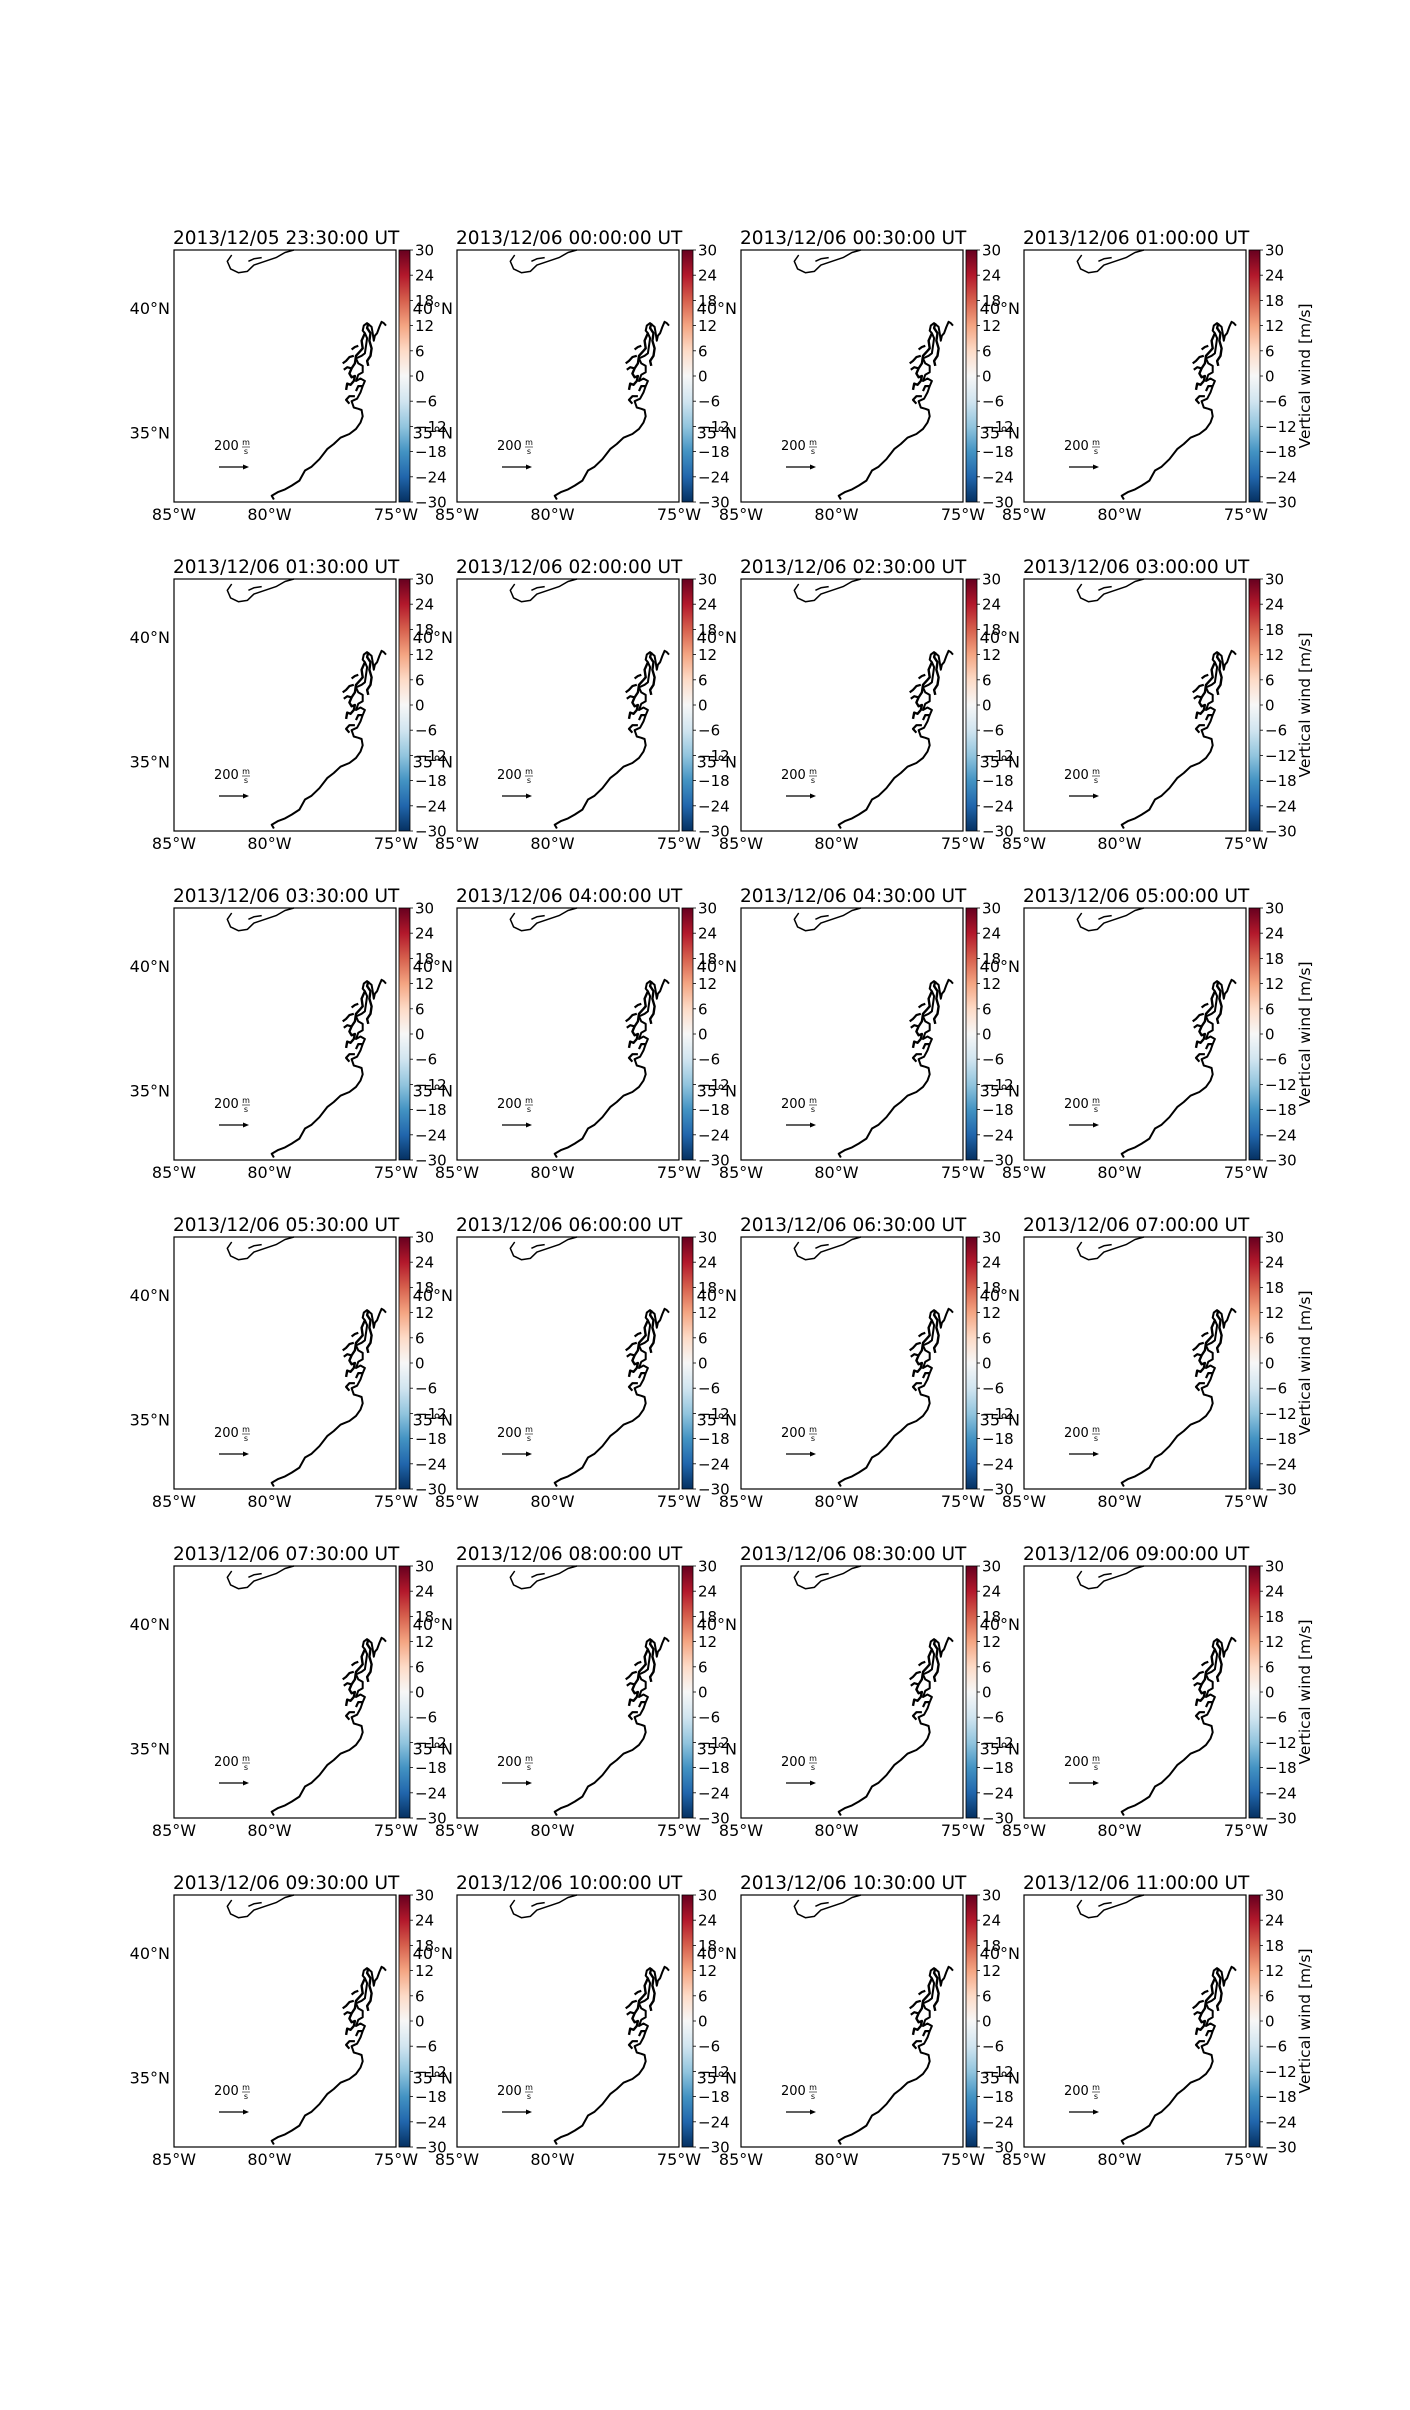 The image size is (1410, 2410). What do you see at coordinates (853, 567) in the screenshot?
I see `panel-title: 2013/12/06 02:30:00 UT` at bounding box center [853, 567].